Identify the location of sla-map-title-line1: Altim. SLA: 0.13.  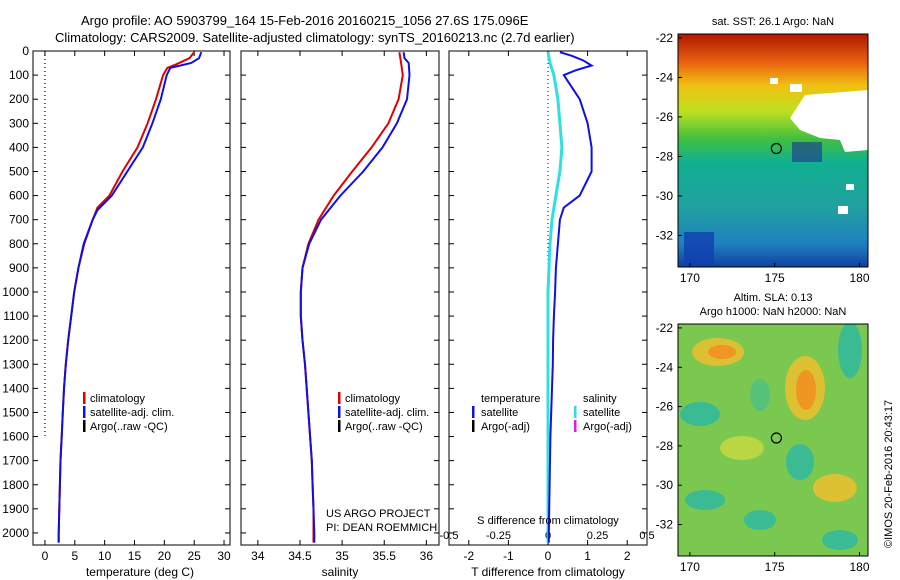
(773, 298).